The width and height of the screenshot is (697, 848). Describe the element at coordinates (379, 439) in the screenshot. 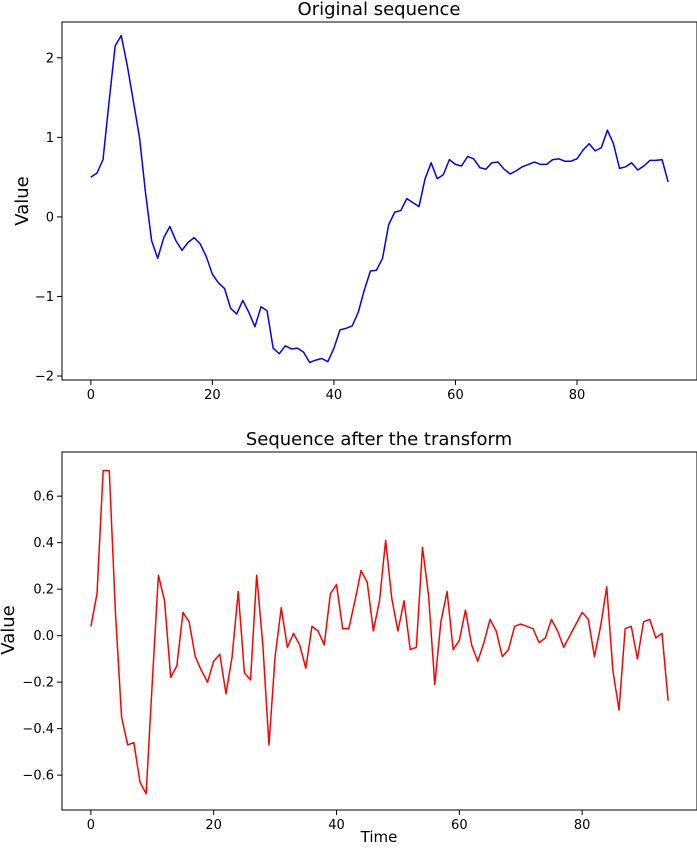

I see `chart-title: Sequence after the transform` at that location.